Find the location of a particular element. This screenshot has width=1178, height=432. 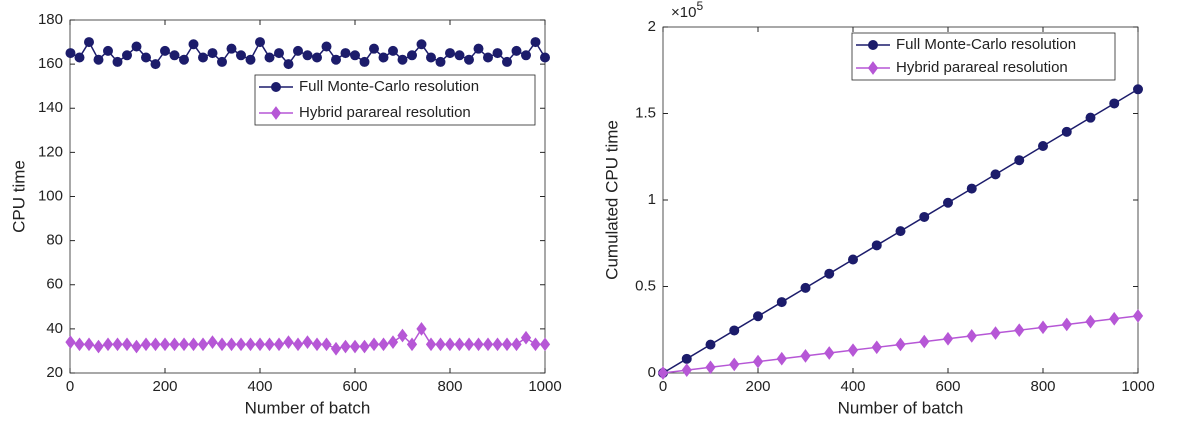

legend-label: Full Monte-Carlo resolution is located at coordinates (389, 86).